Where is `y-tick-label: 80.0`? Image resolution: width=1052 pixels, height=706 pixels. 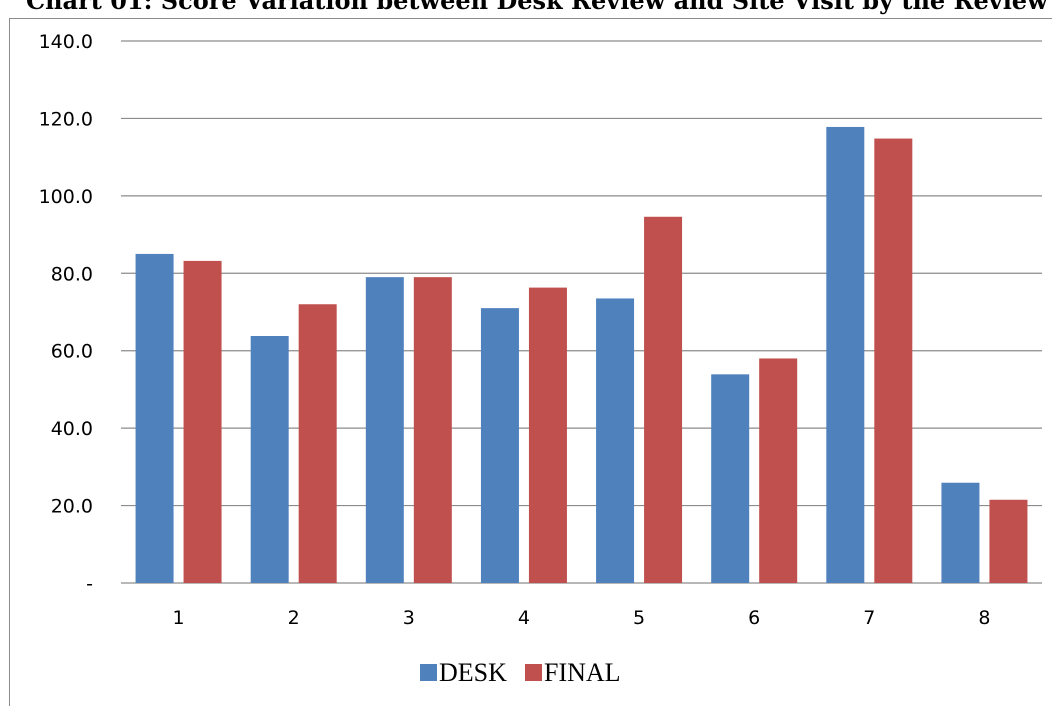 y-tick-label: 80.0 is located at coordinates (72, 274).